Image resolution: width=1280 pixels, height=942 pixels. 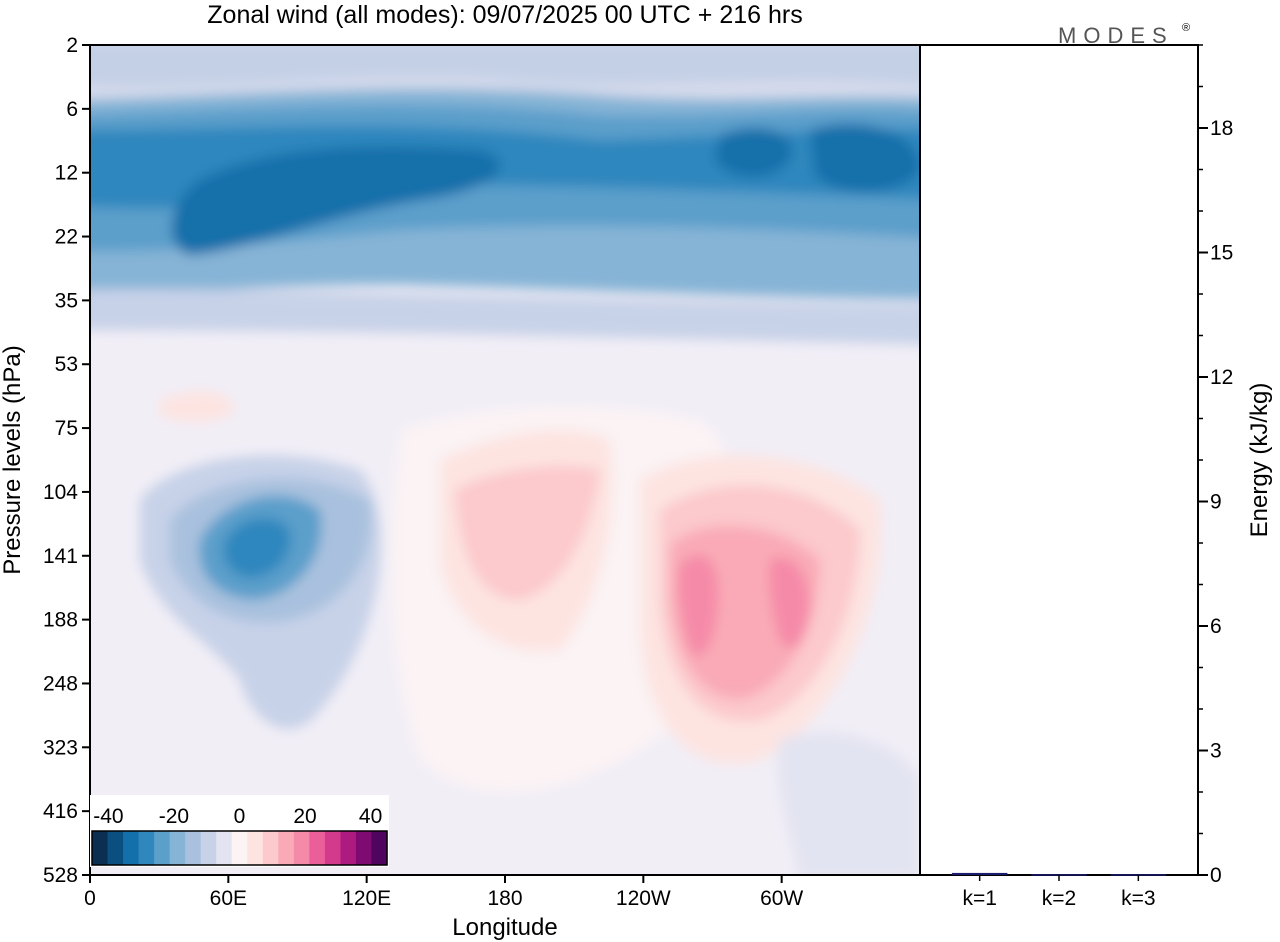 I want to click on colorbar-tick-label: -20, so click(x=174, y=816).